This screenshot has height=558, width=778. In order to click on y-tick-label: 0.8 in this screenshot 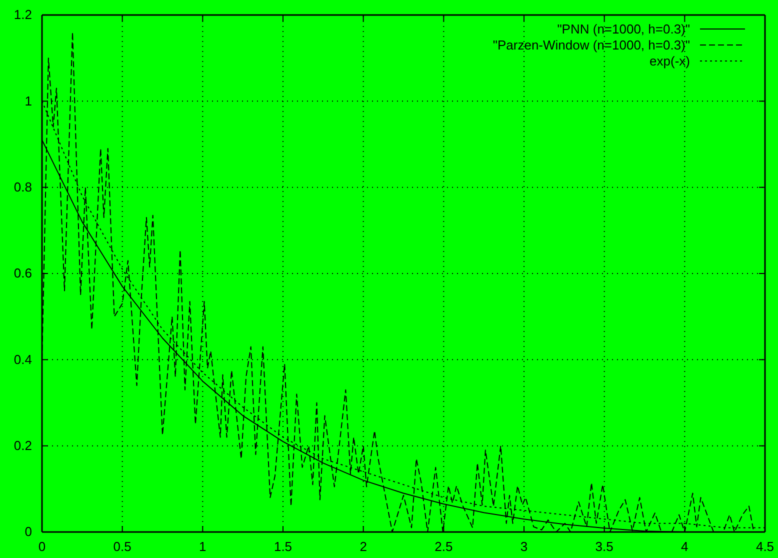, I will do `click(23, 186)`.